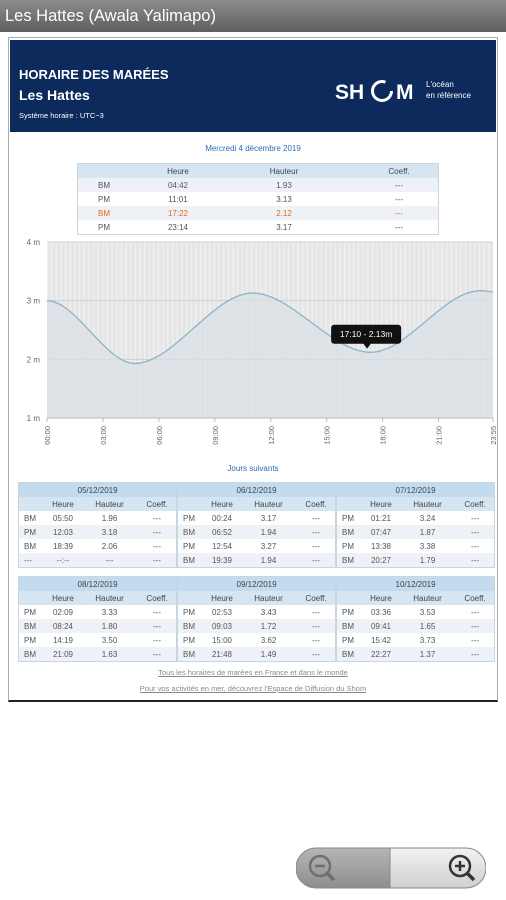 The image size is (506, 900). I want to click on zoom-out-button, so click(343, 868).